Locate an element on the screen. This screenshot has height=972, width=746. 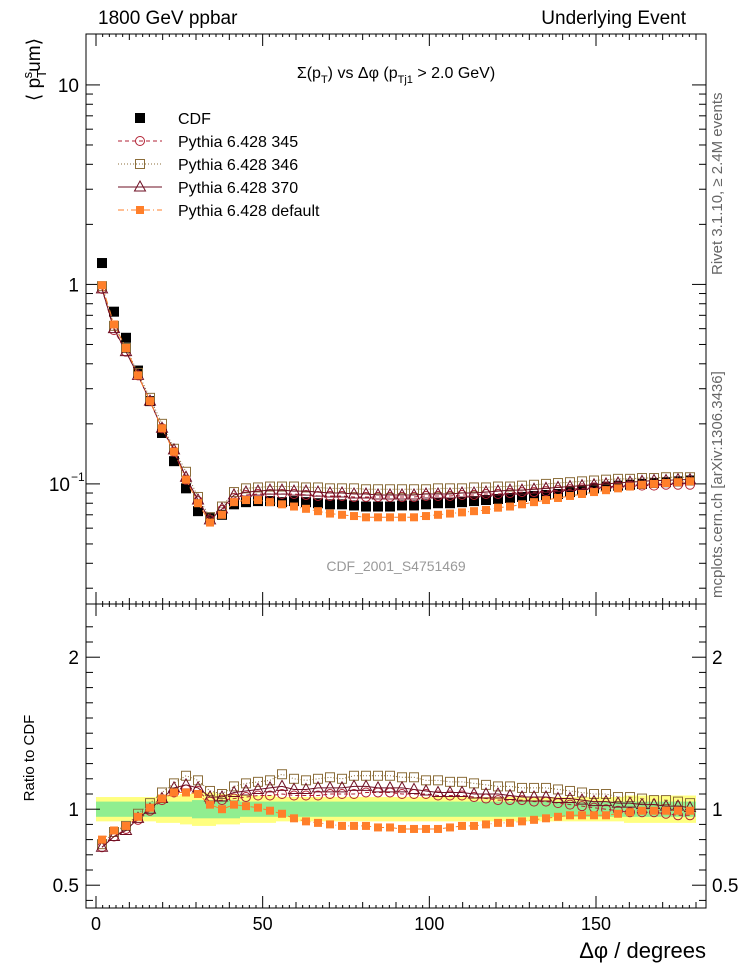
legend-label: Pythia 6.428 default is located at coordinates (249, 211).